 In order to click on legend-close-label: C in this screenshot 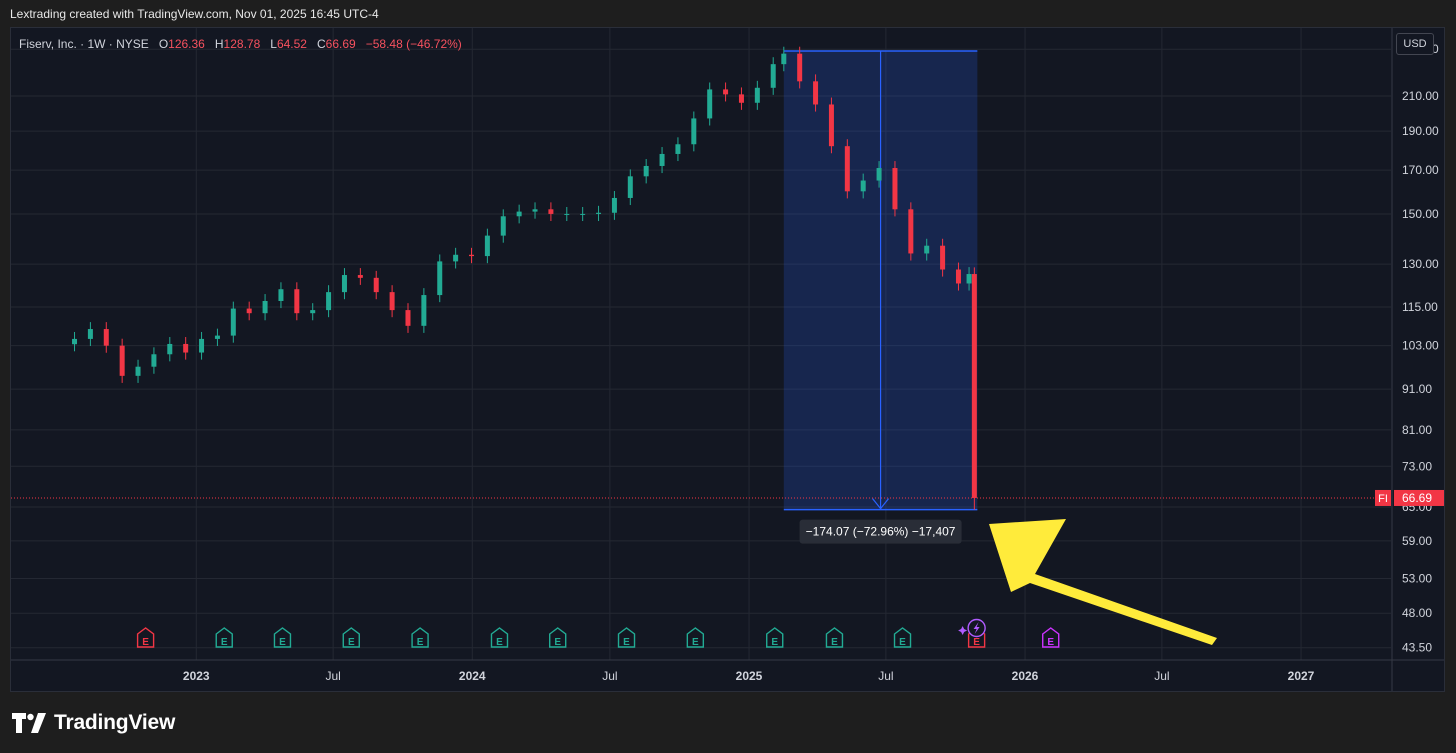, I will do `click(321, 44)`.